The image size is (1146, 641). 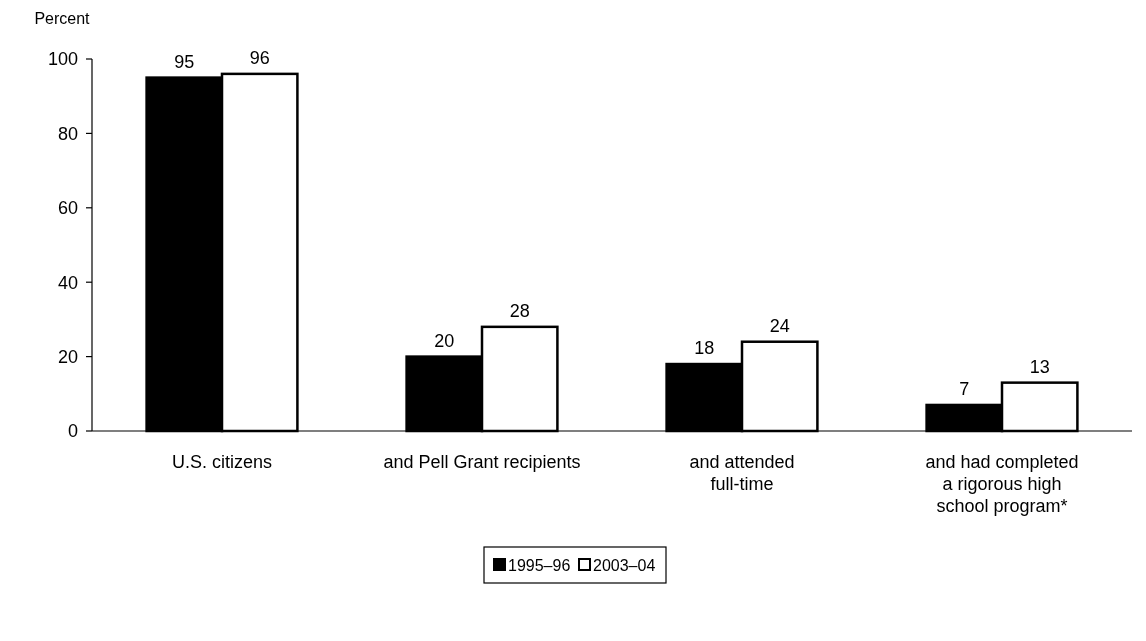 What do you see at coordinates (67, 282) in the screenshot?
I see `y-tick-label: 40` at bounding box center [67, 282].